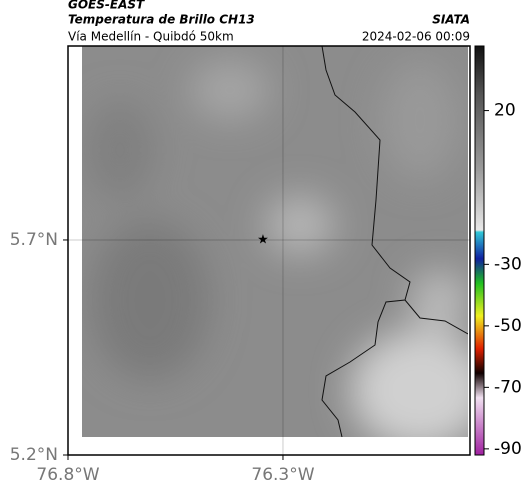 Image resolution: width=526 pixels, height=491 pixels. I want to click on colorbar-tick-label: -70, so click(508, 387).